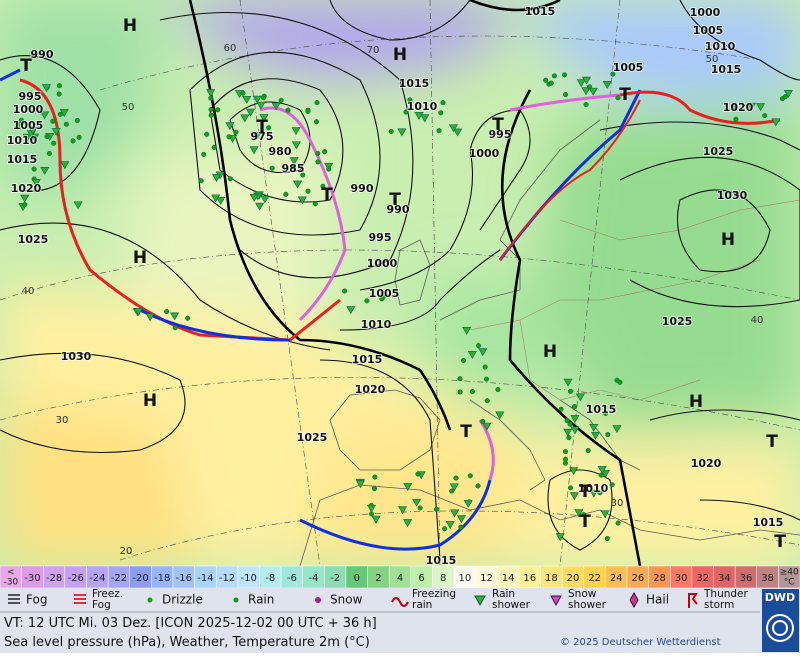 The width and height of the screenshot is (800, 657). Describe the element at coordinates (484, 153) in the screenshot. I see `isobar-label: 1000` at that location.